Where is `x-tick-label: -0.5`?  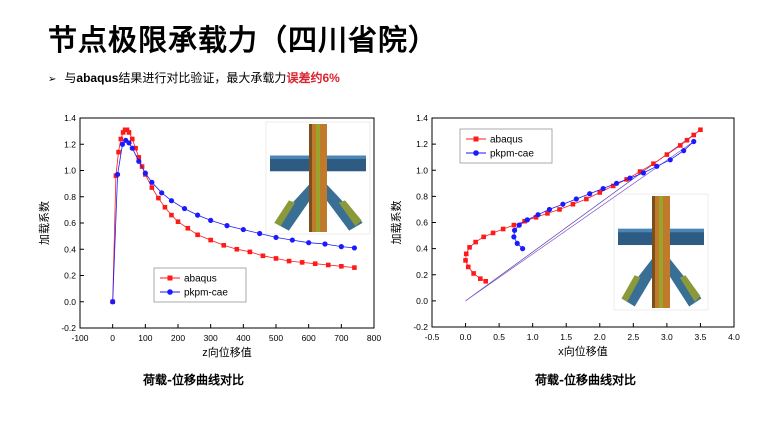 x-tick-label: -0.5 is located at coordinates (432, 337).